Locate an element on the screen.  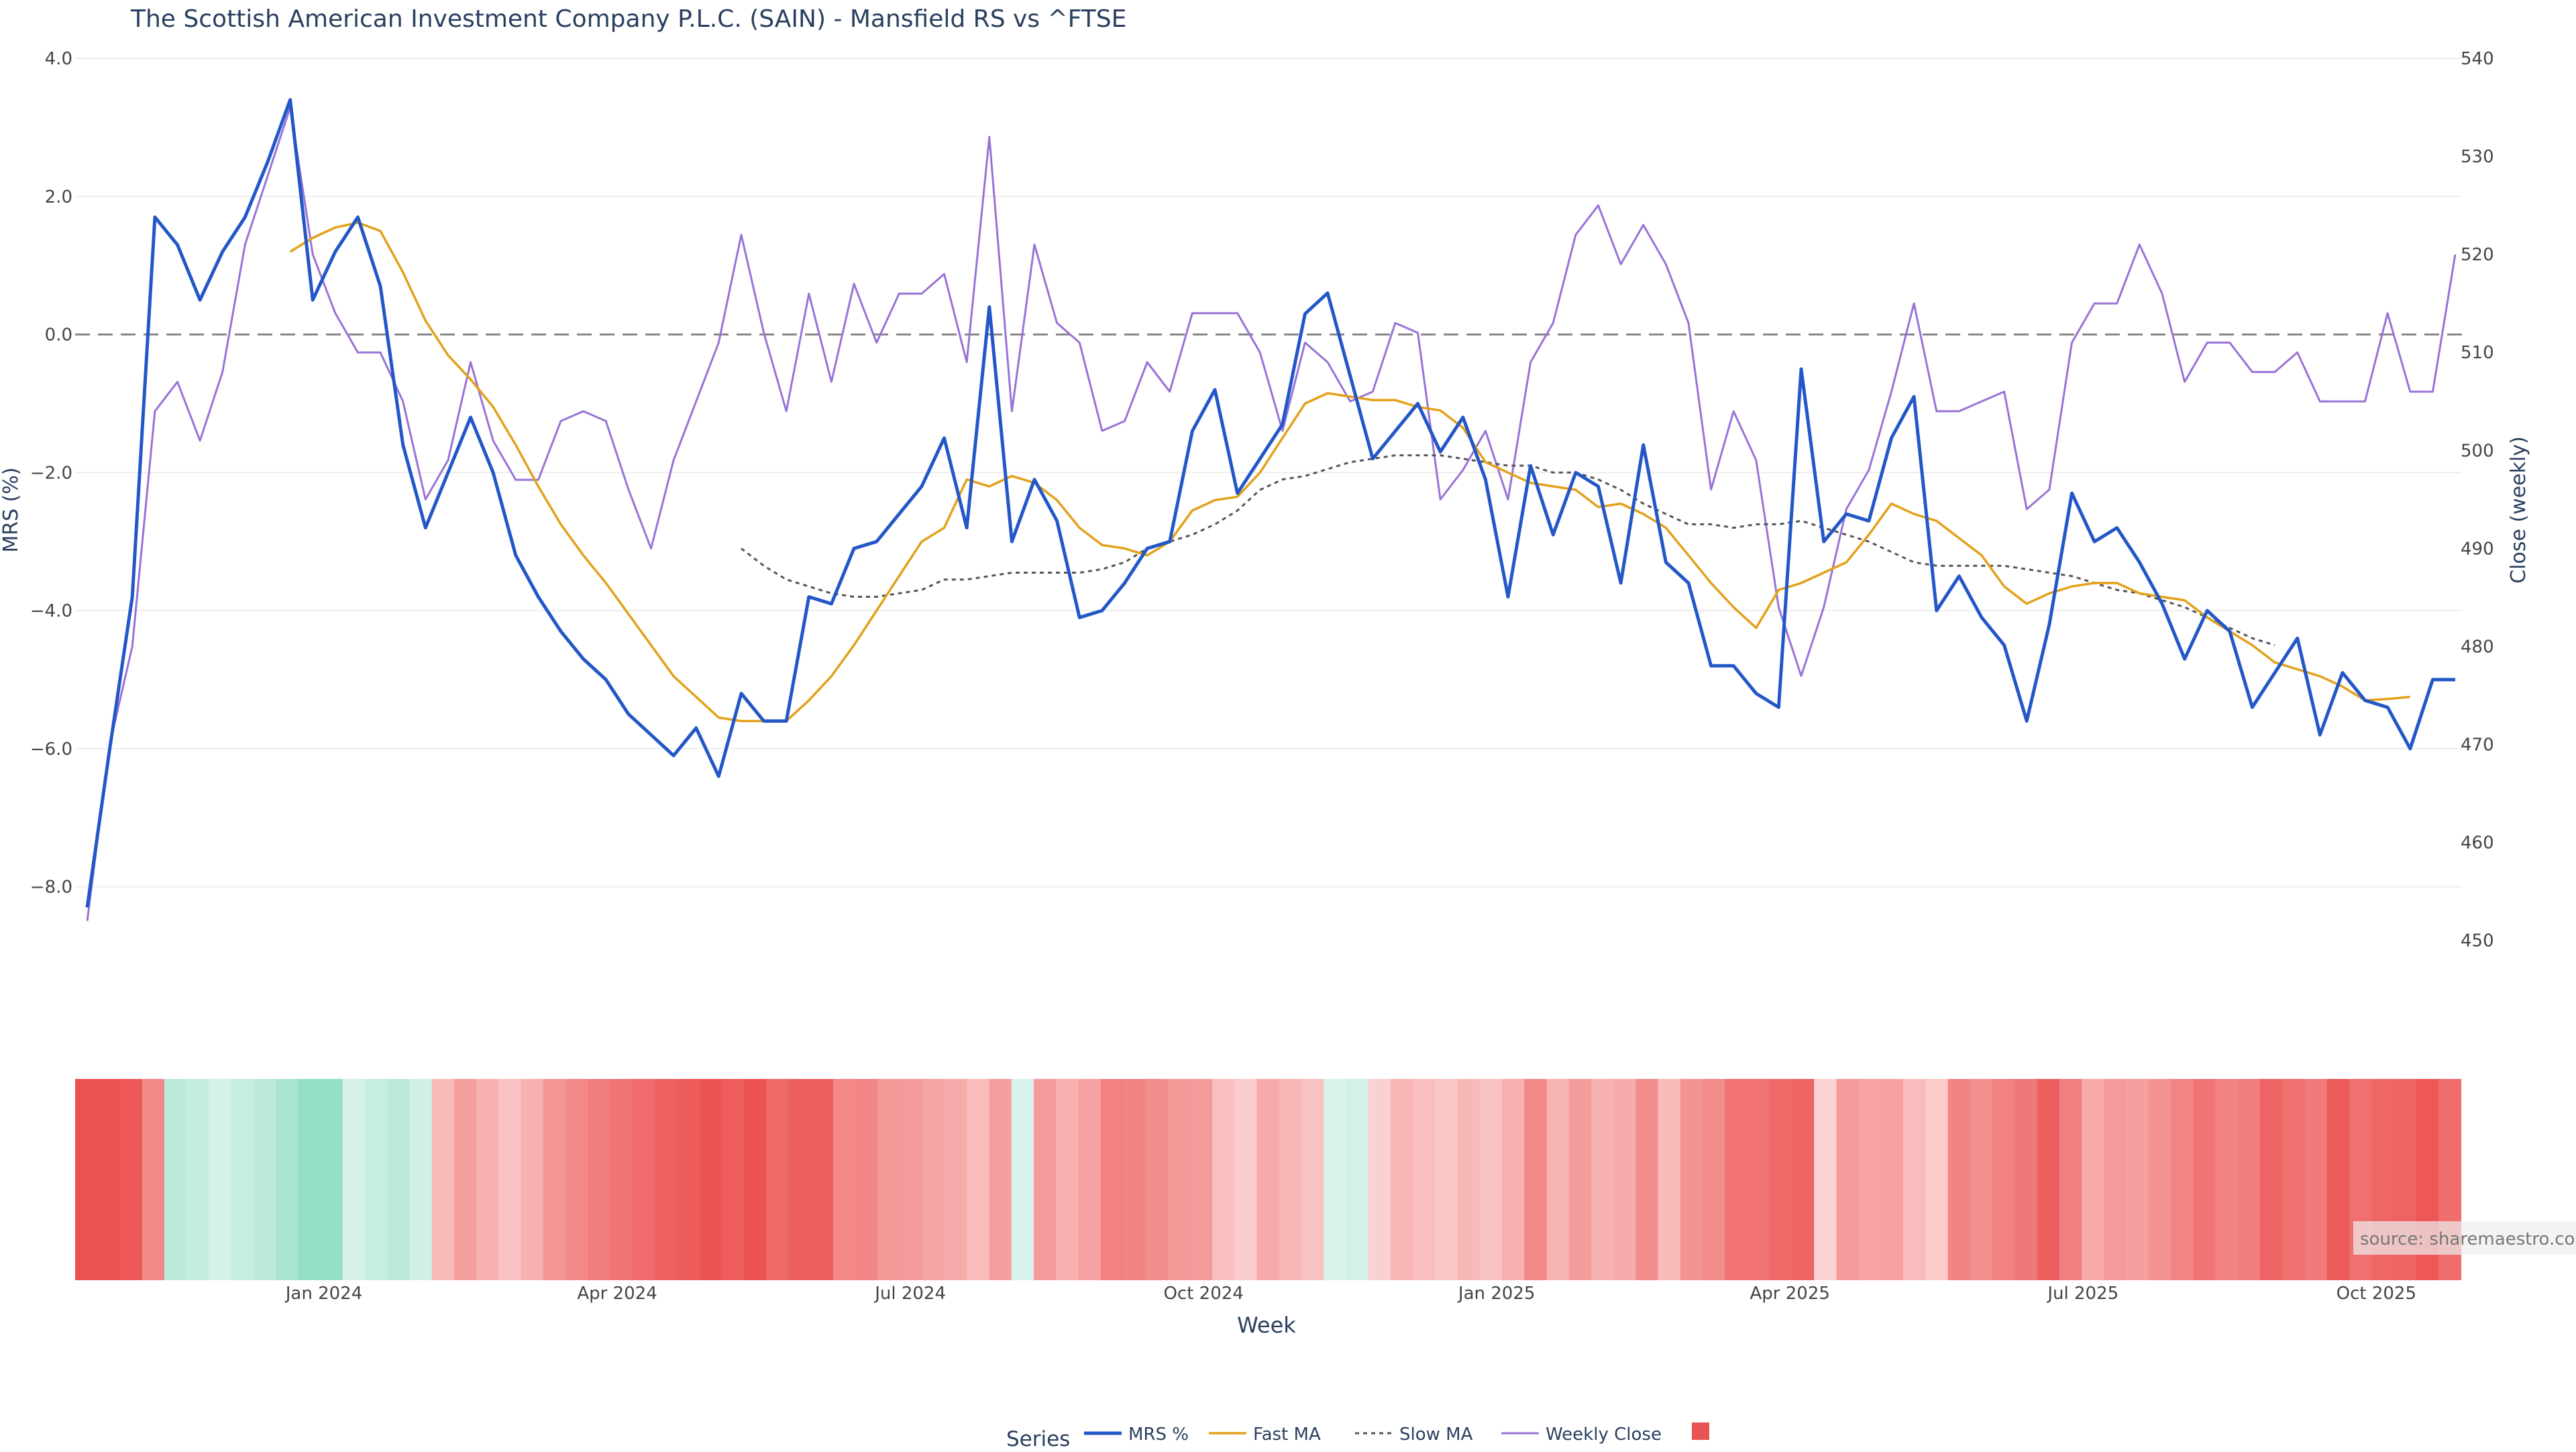
heatmap-strip is located at coordinates (1268, 1179).